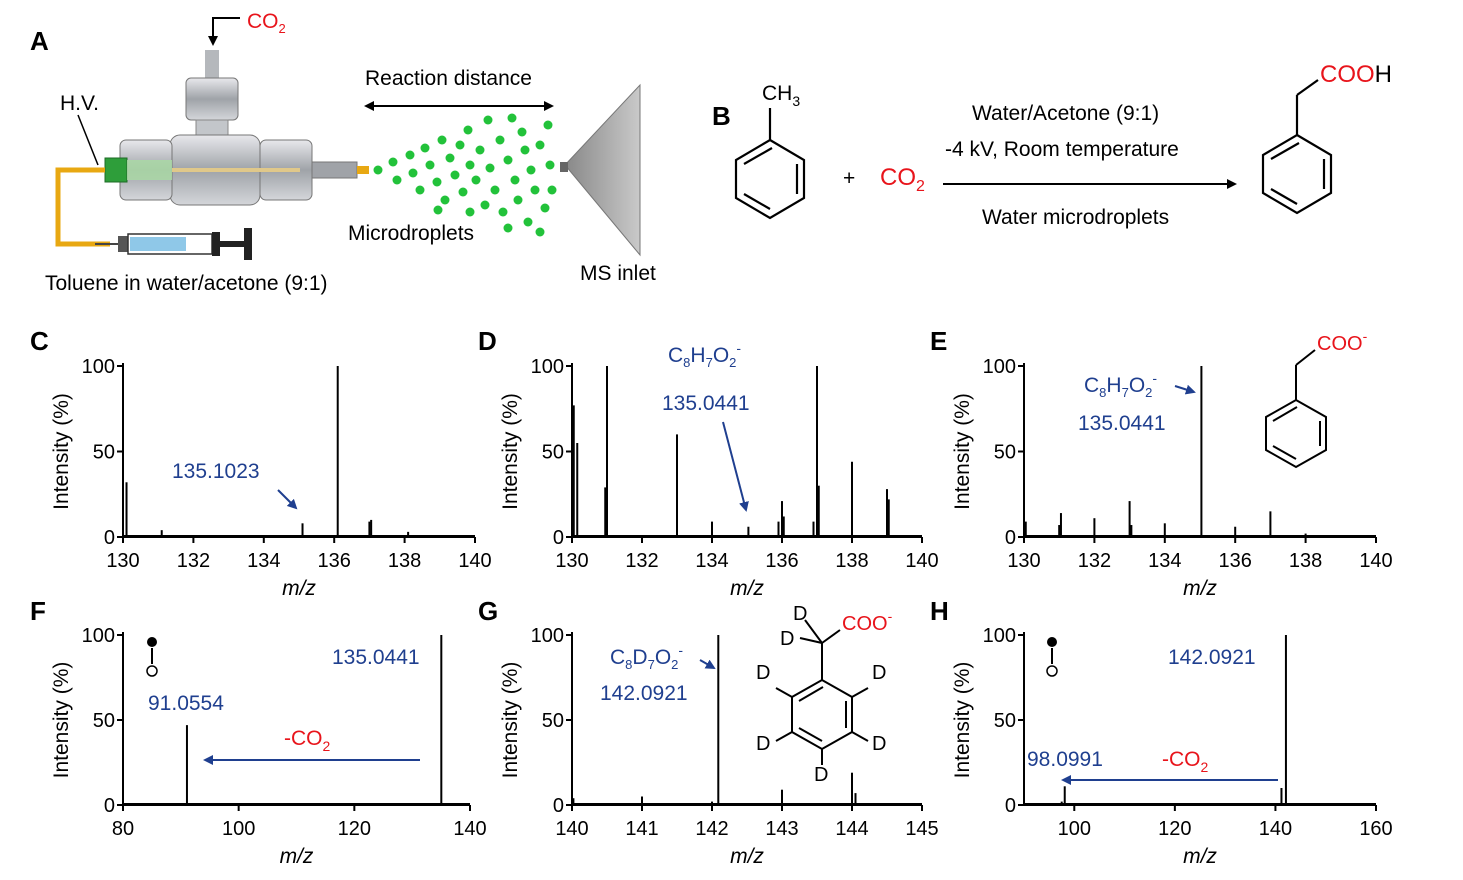  What do you see at coordinates (867, 621) in the screenshot?
I see `g-coo-label: COO-` at bounding box center [867, 621].